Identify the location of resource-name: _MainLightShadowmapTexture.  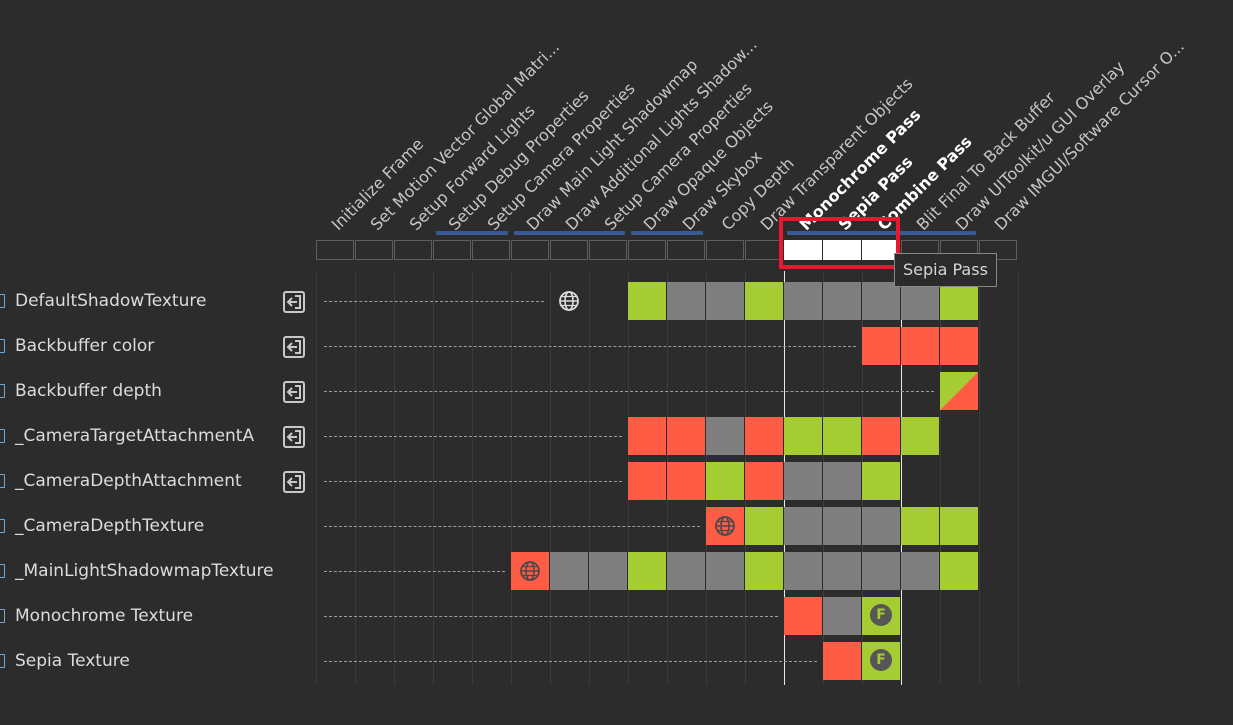
(144, 571).